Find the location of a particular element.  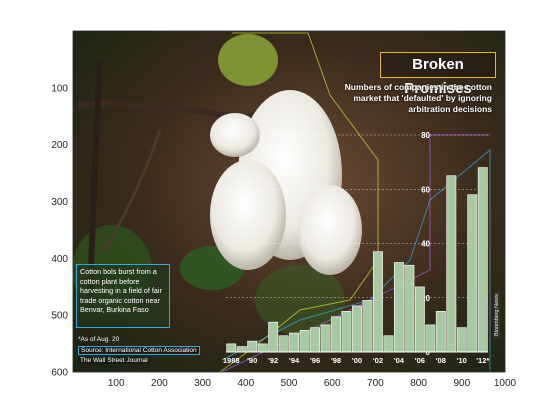

bar-1994 is located at coordinates (294, 342).